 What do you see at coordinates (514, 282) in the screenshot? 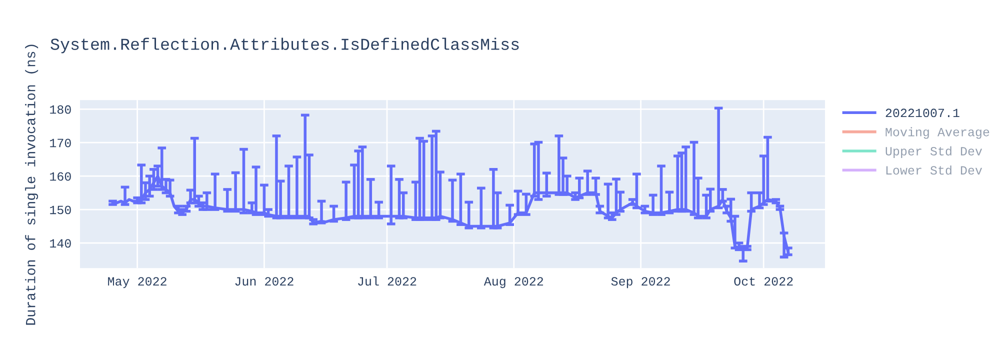
I see `x-tick-label: Aug 2022` at bounding box center [514, 282].